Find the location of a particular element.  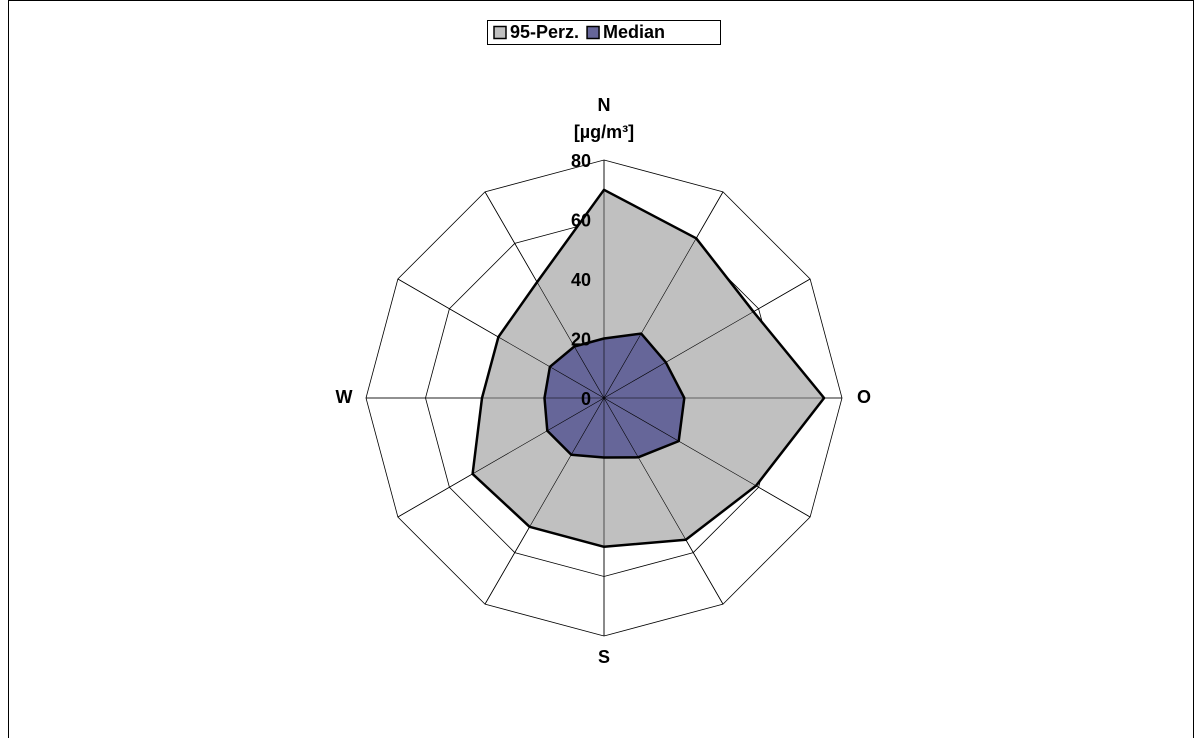

legend-label: Median is located at coordinates (634, 32).